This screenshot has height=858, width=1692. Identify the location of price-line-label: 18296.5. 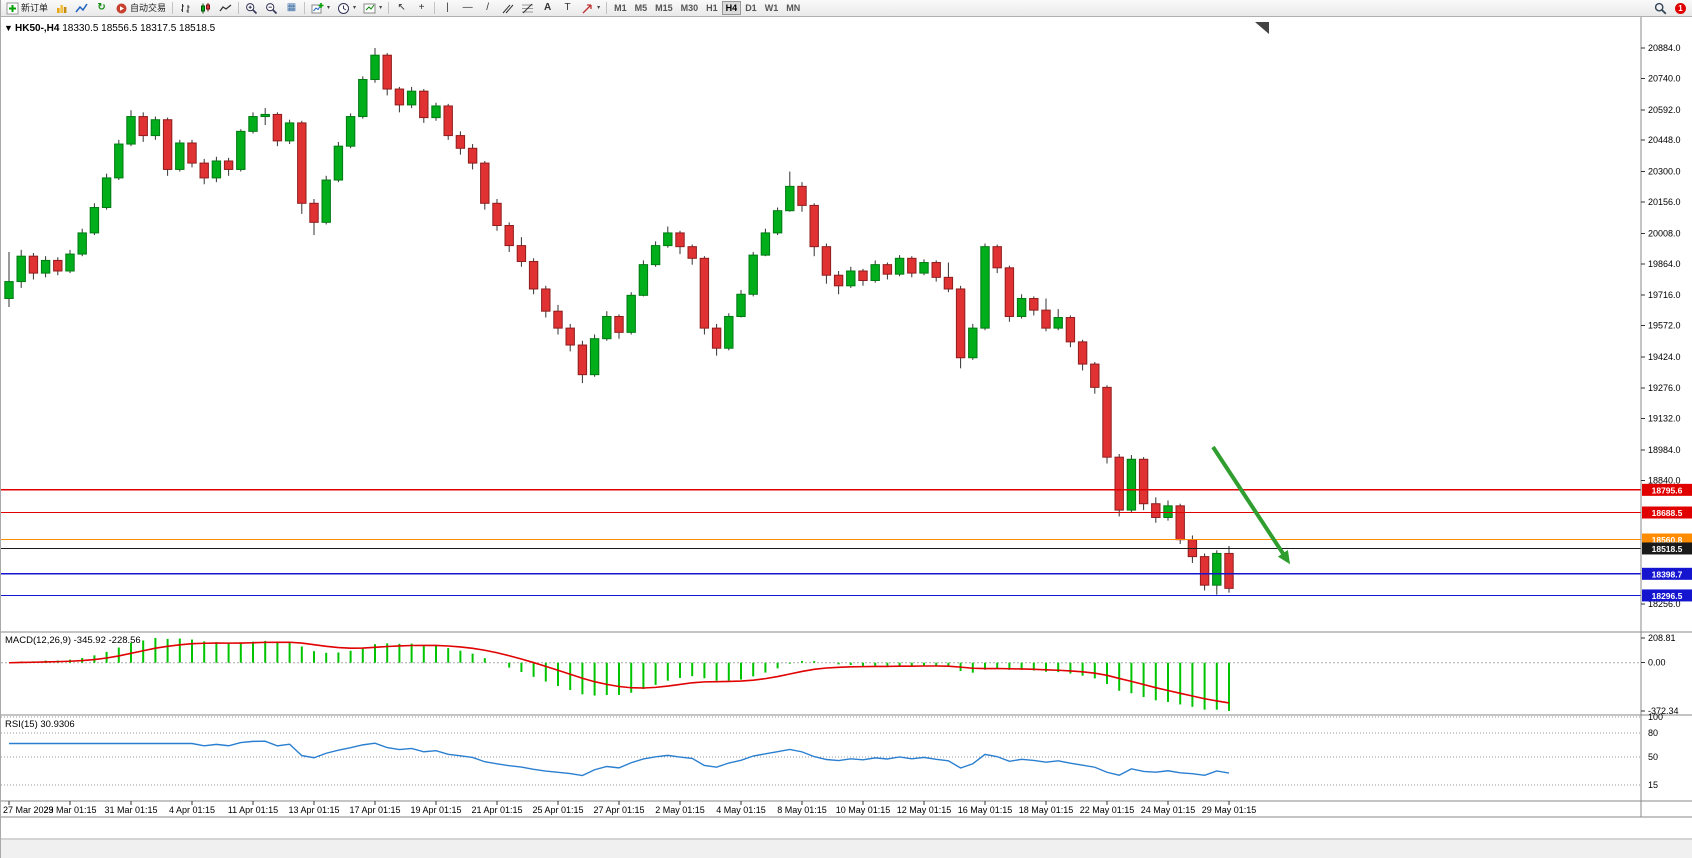
(1667, 596).